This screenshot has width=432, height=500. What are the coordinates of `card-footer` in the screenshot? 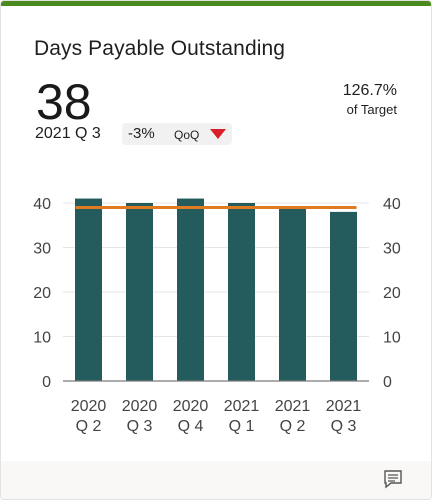 It's located at (216, 480).